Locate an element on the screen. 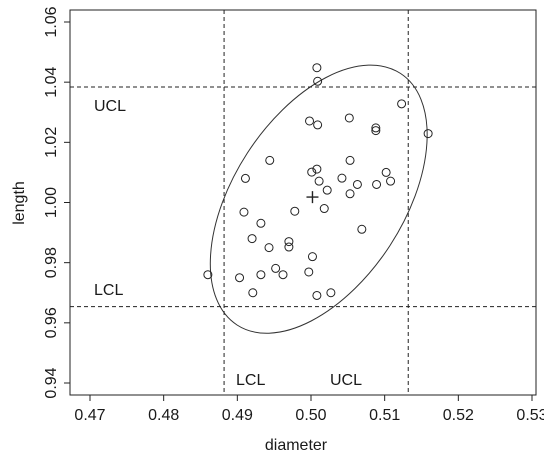 The width and height of the screenshot is (544, 457). y-tick-label: 0.94 is located at coordinates (51, 382).